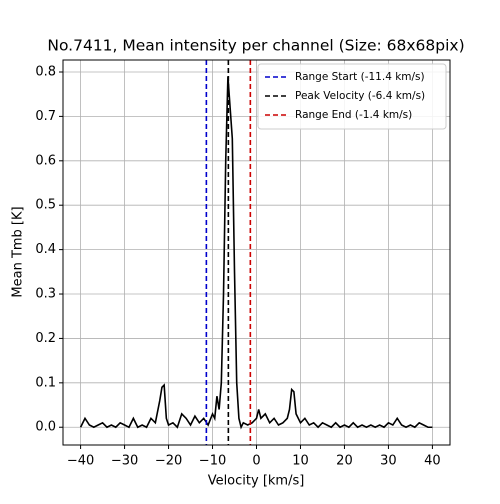 Image resolution: width=500 pixels, height=504 pixels. I want to click on y-axis-label: Mean Tmb [K], so click(18, 251).